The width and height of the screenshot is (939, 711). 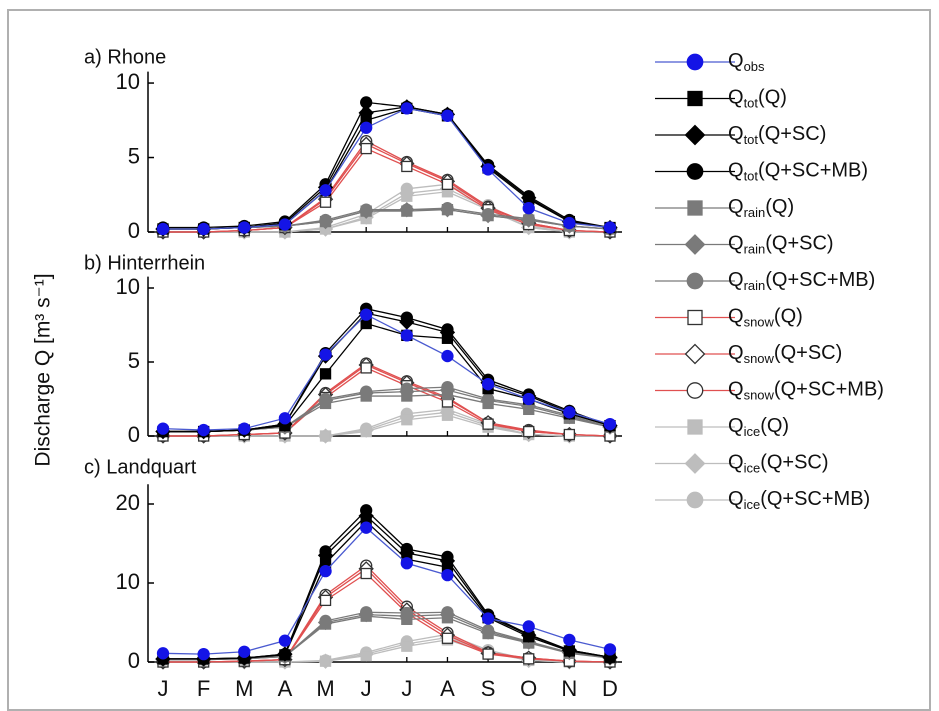 I want to click on legend-label: Qice(Q+SC), so click(x=778, y=464).